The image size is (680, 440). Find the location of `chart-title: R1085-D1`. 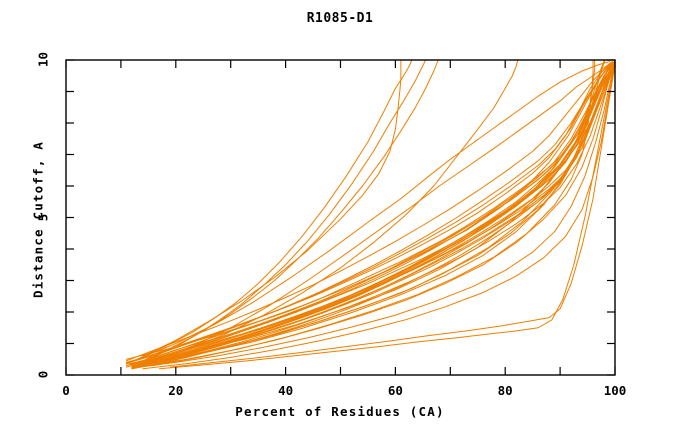

chart-title: R1085-D1 is located at coordinates (340, 18).